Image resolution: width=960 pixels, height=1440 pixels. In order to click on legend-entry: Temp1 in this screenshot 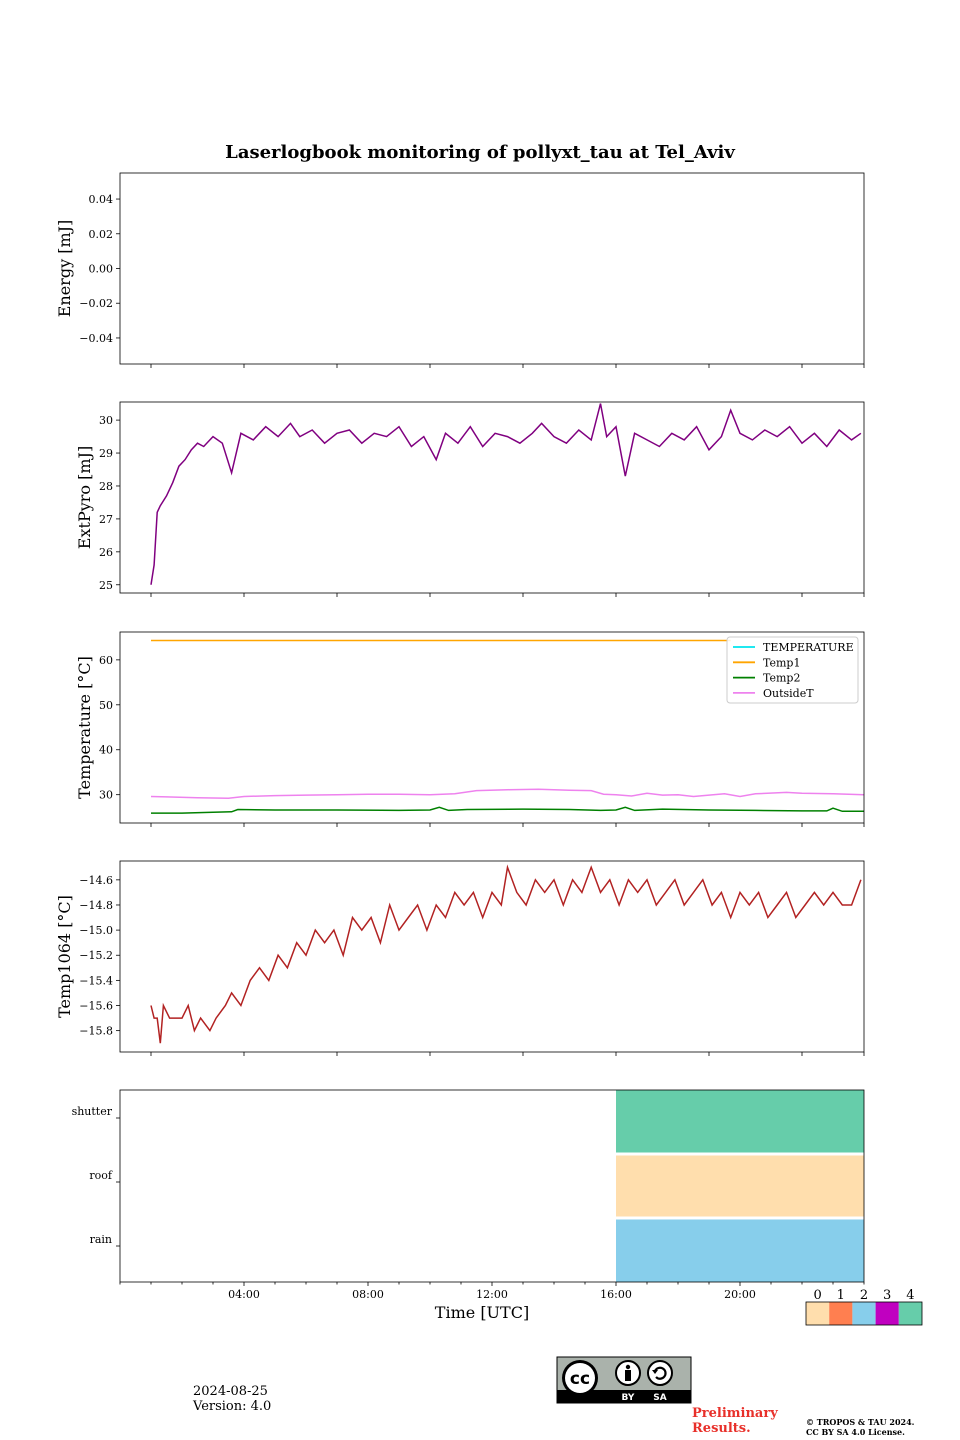, I will do `click(781, 662)`.